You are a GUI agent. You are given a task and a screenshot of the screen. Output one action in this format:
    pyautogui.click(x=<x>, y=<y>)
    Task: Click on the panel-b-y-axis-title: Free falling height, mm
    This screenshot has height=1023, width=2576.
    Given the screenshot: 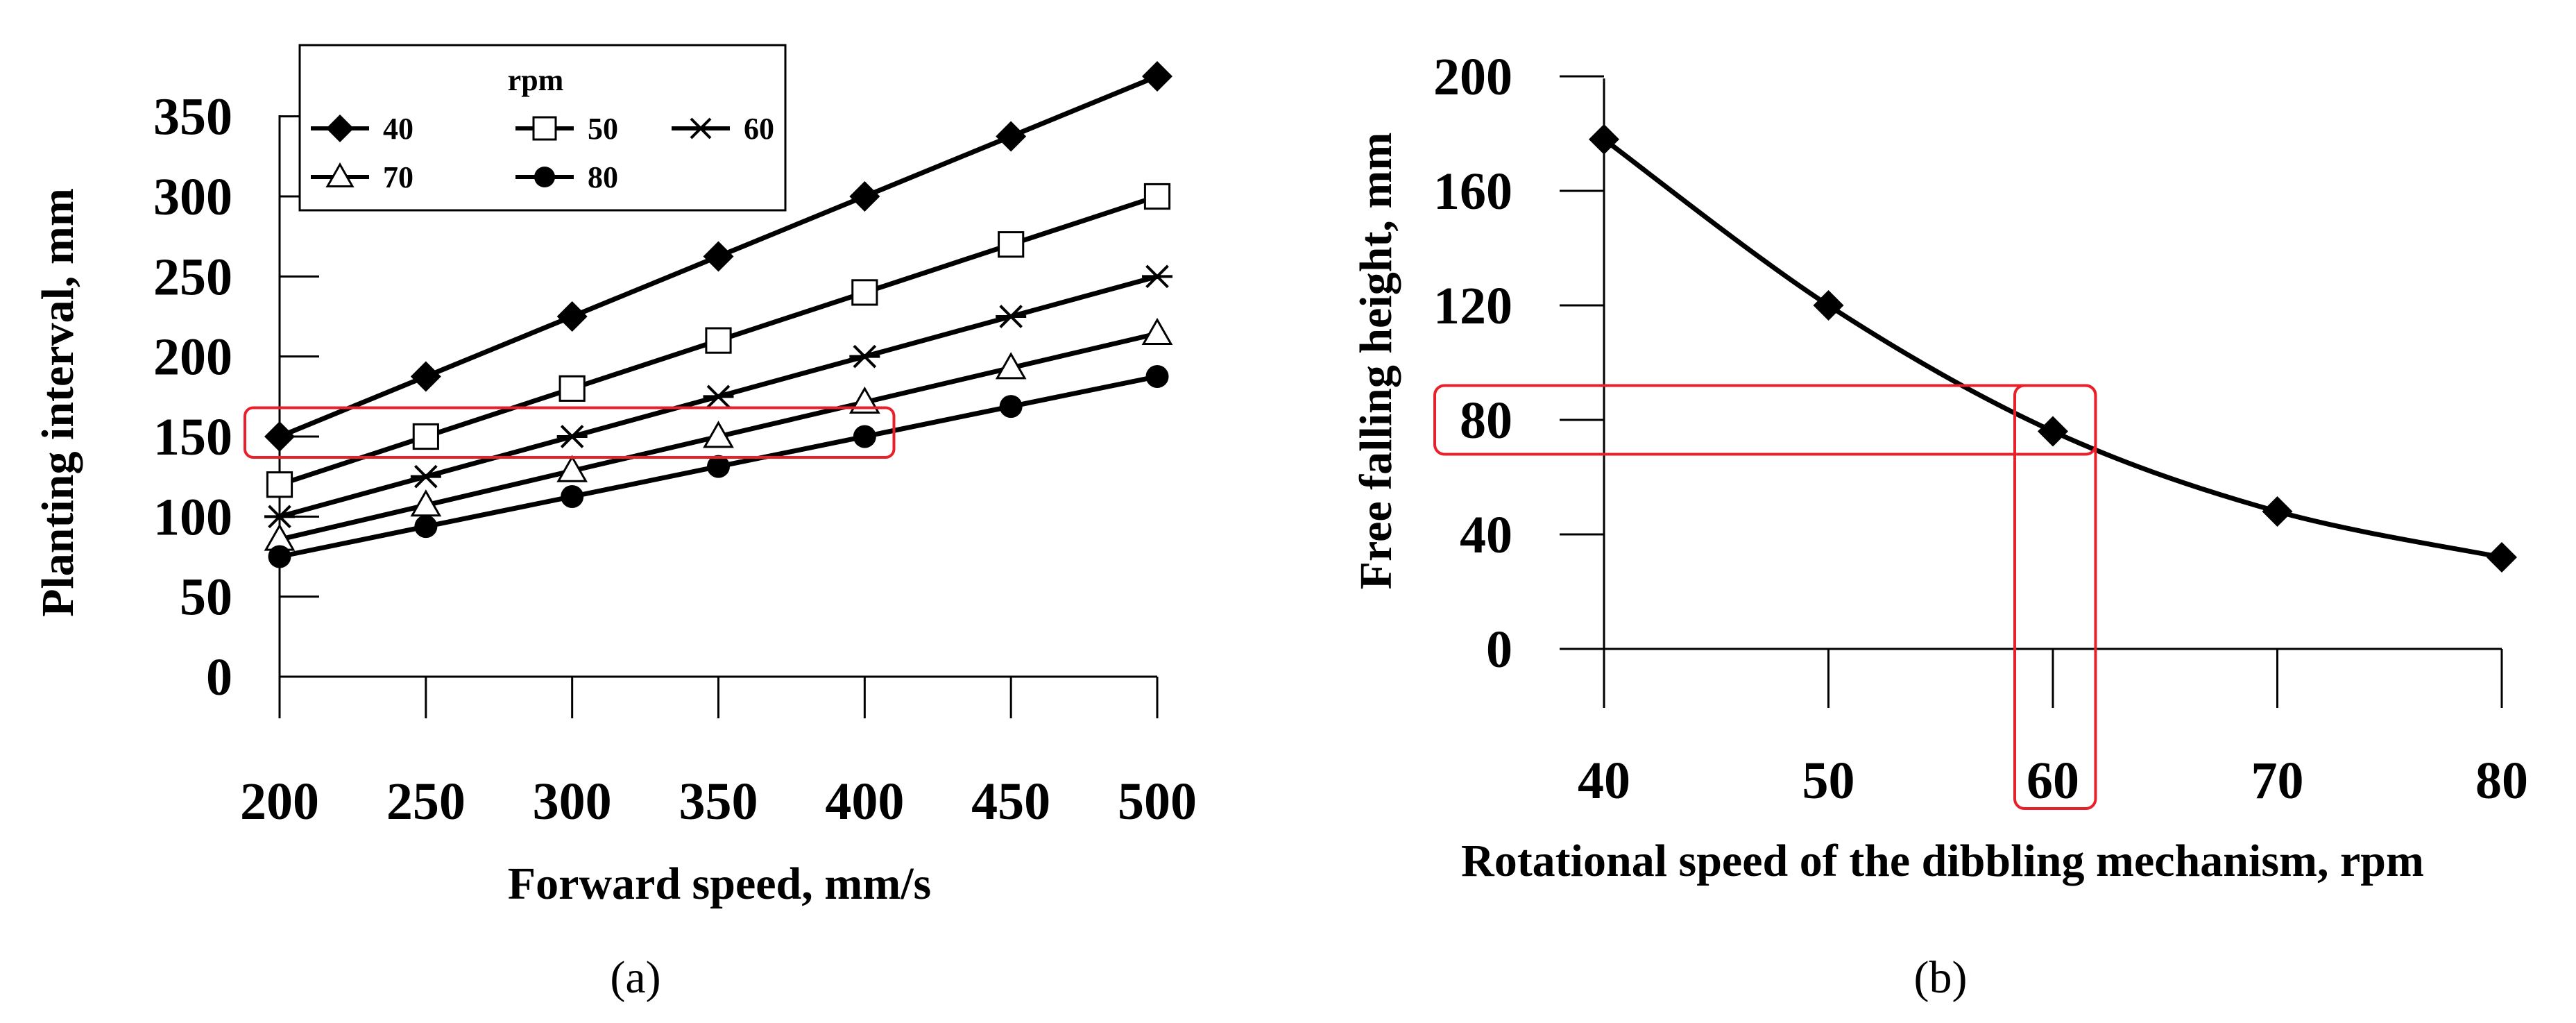 What is the action you would take?
    pyautogui.click(x=1376, y=361)
    